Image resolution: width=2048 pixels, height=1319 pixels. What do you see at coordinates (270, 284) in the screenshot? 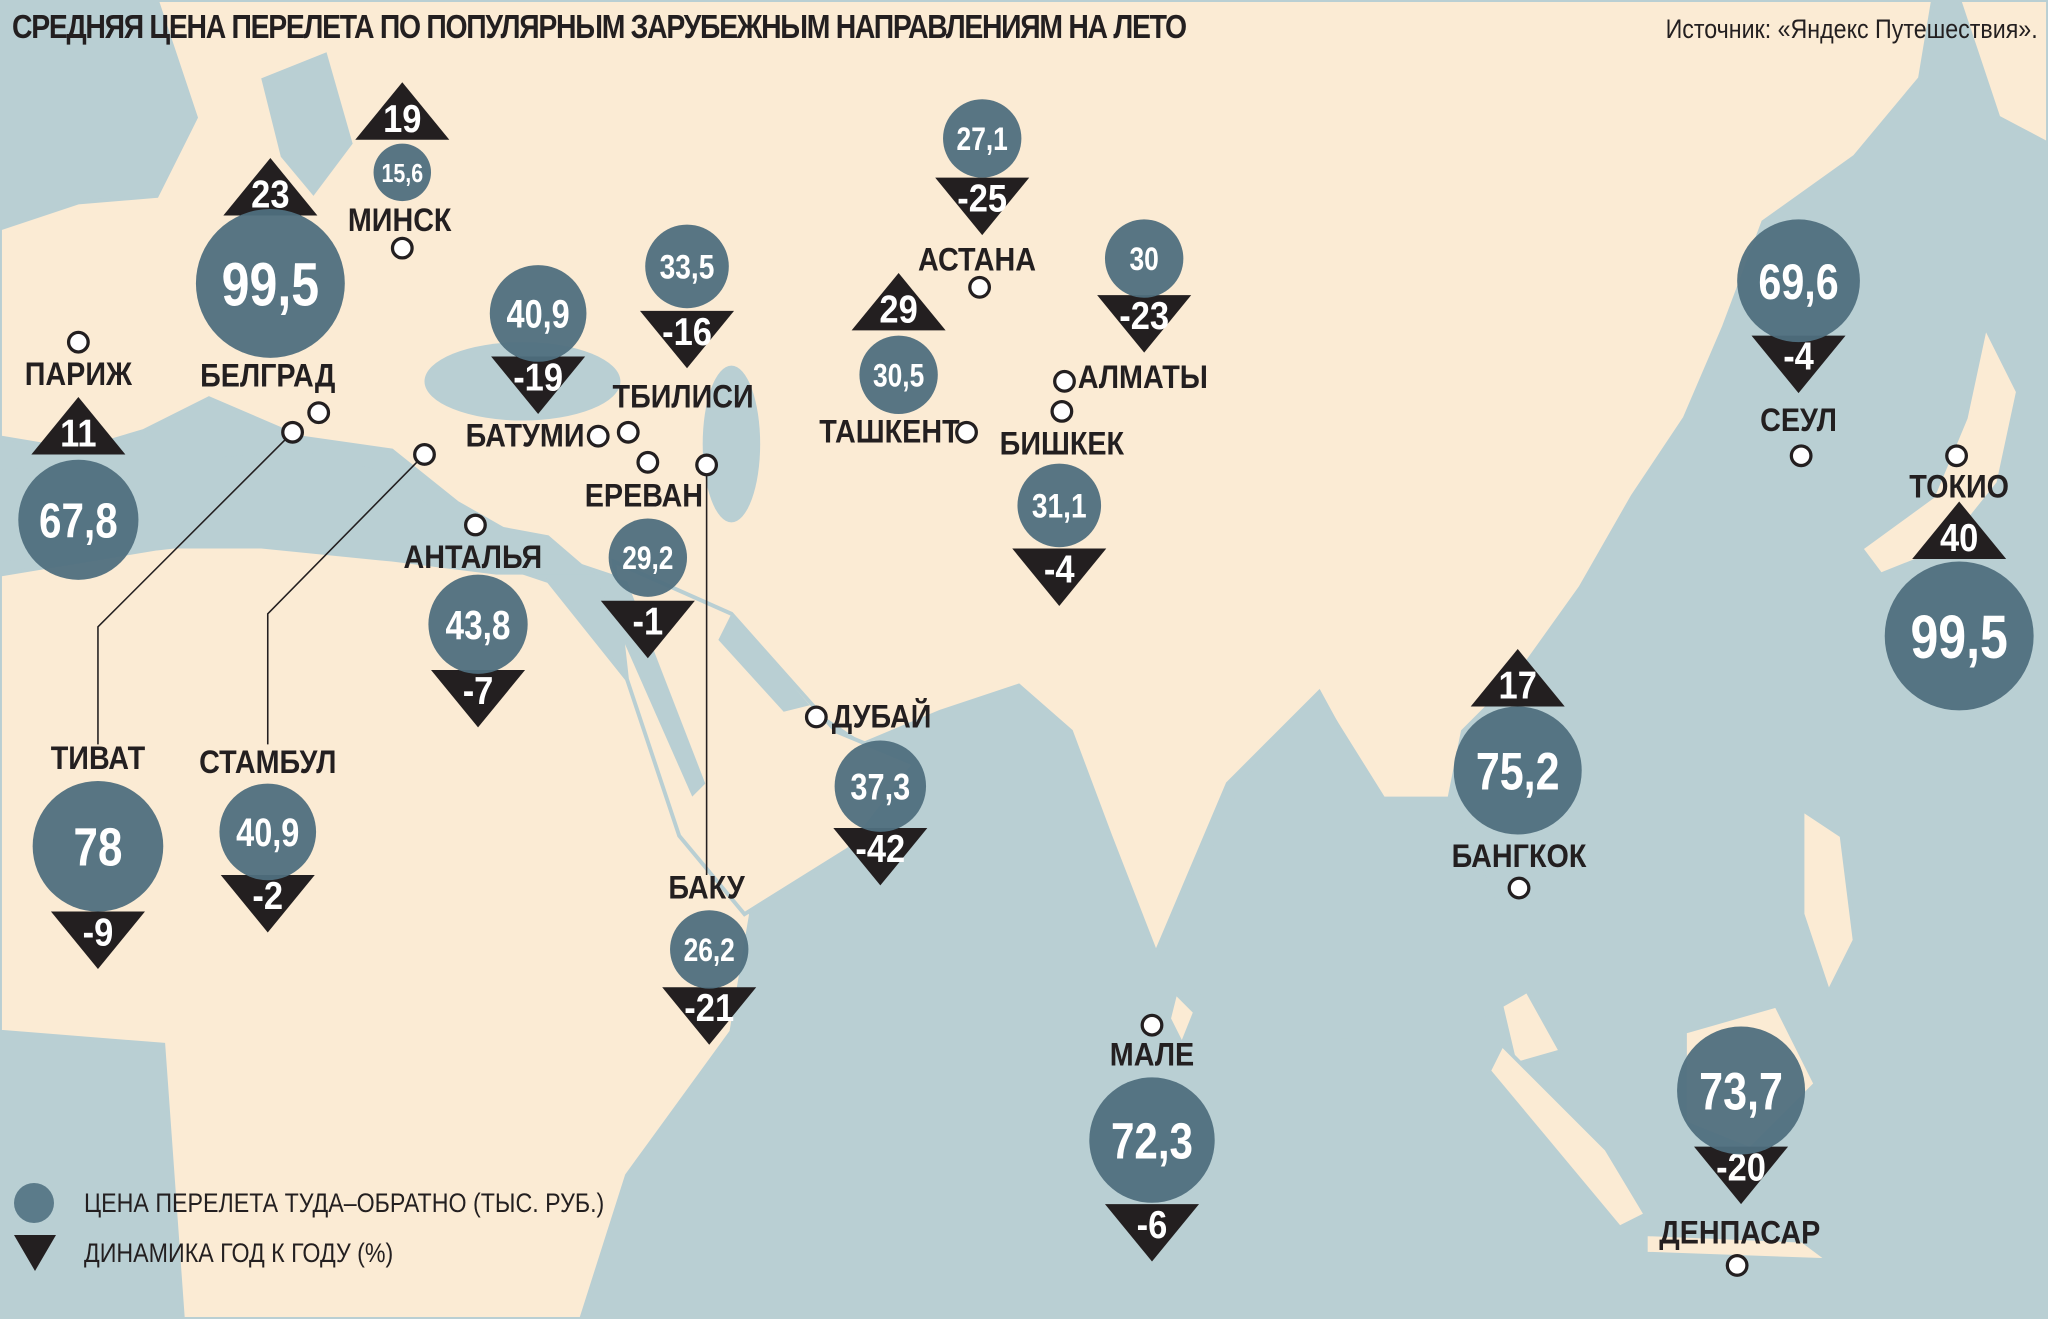
I see `price-value: 99,5` at bounding box center [270, 284].